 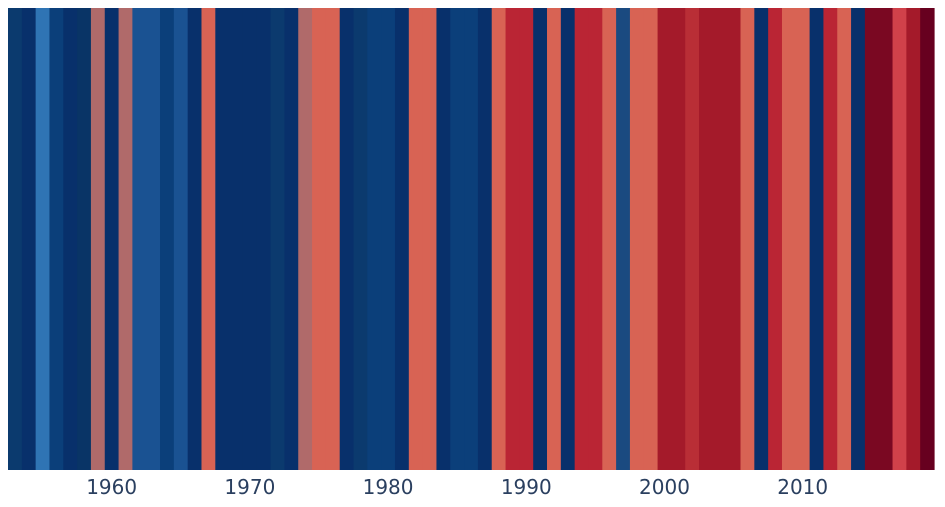 I want to click on stripe-1975, so click(x=319, y=239).